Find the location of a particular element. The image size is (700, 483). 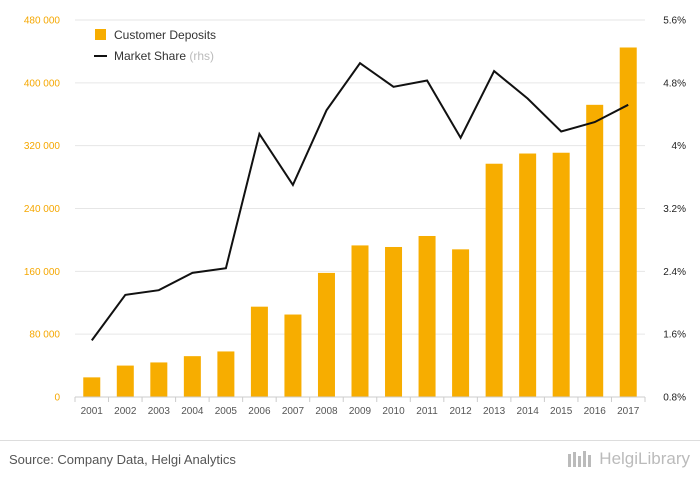

x-tick-label: 2015 is located at coordinates (561, 411).